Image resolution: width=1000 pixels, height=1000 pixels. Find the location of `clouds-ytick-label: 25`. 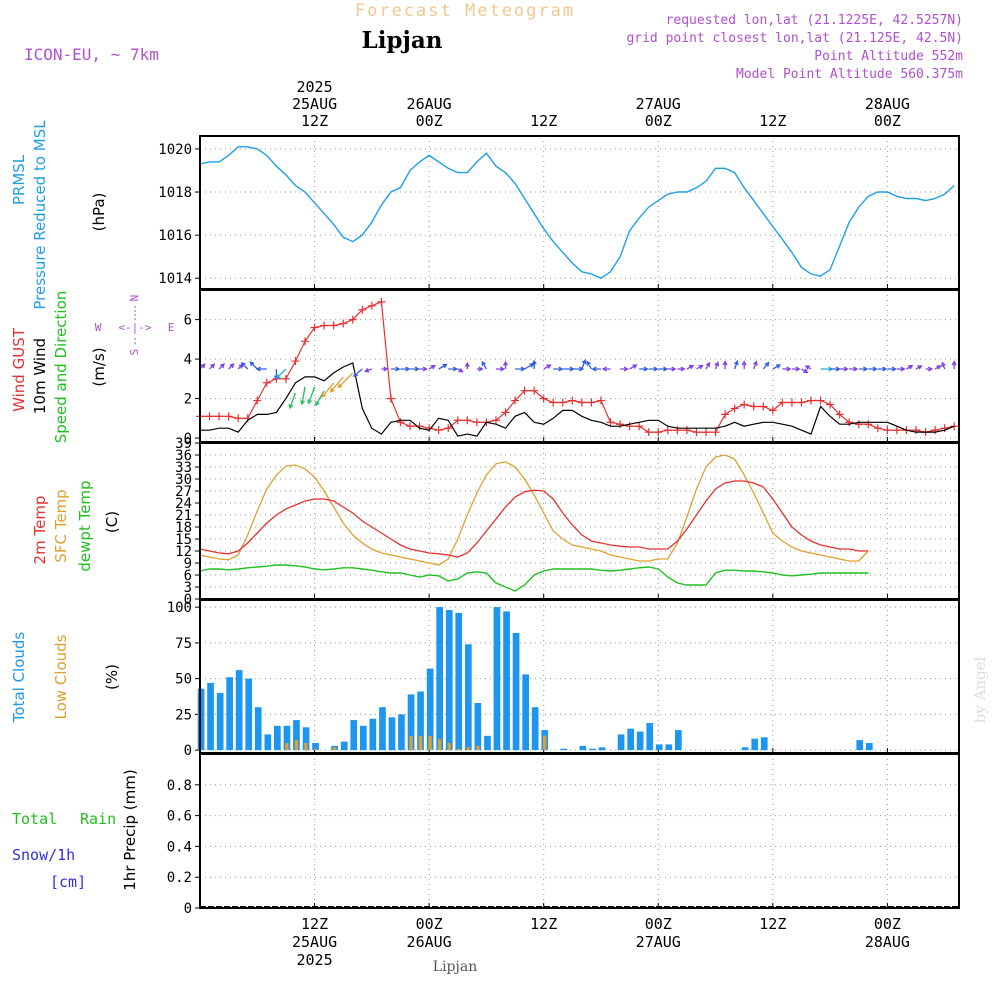

clouds-ytick-label: 25 is located at coordinates (183, 715).